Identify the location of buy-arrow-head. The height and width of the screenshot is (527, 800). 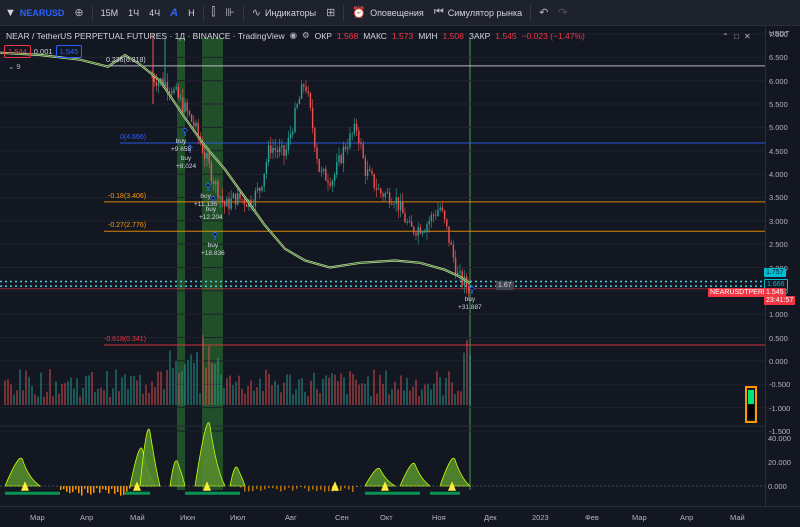
(472, 287).